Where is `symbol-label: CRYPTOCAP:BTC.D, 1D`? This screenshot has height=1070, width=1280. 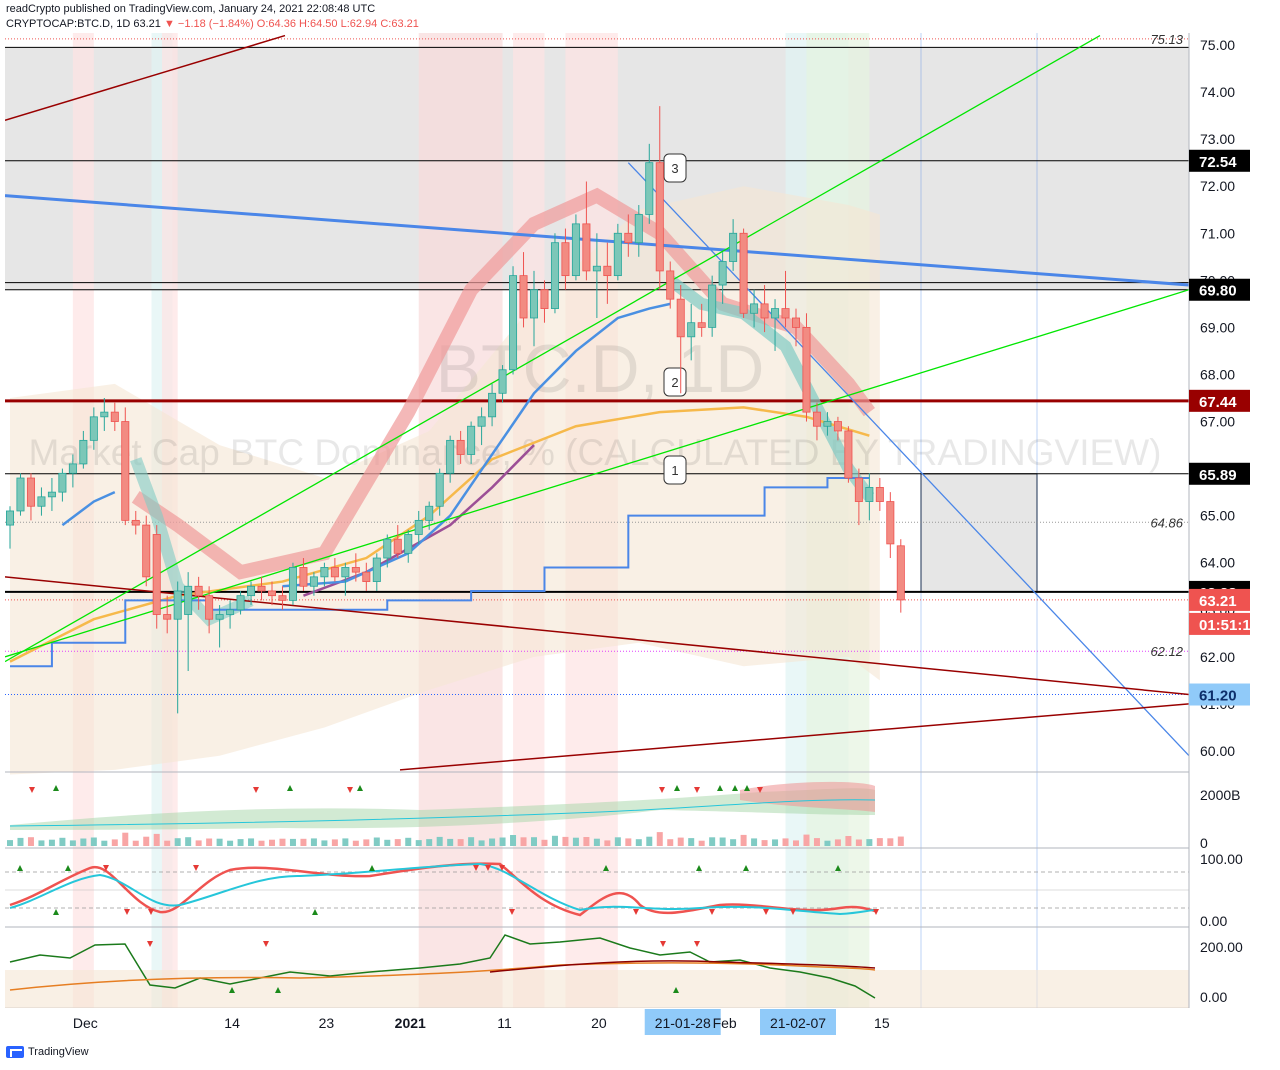
symbol-label: CRYPTOCAP:BTC.D, 1D is located at coordinates (68, 24).